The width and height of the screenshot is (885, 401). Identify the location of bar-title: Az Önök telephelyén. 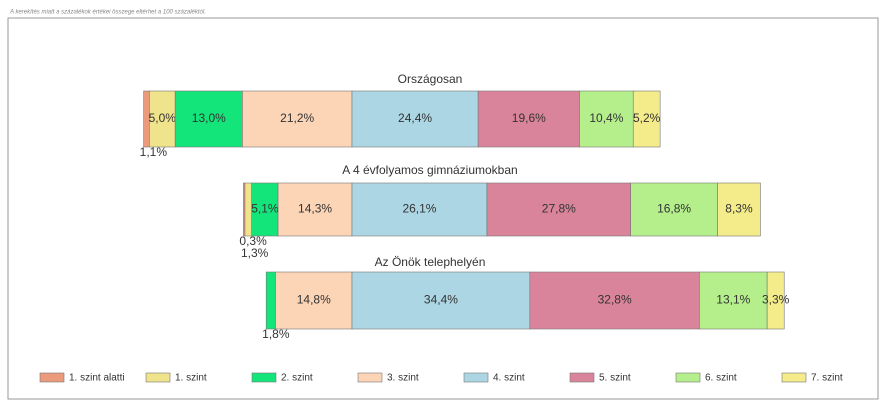
(430, 262).